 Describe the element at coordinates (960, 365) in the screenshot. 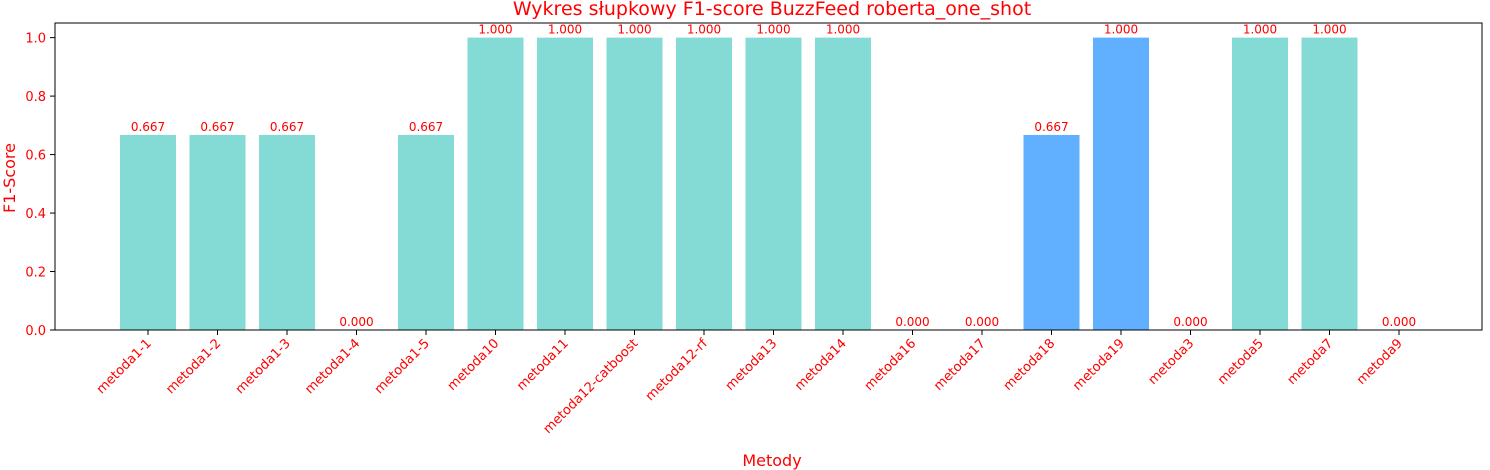

I see `x-tick-label-metoda17: metoda17` at that location.